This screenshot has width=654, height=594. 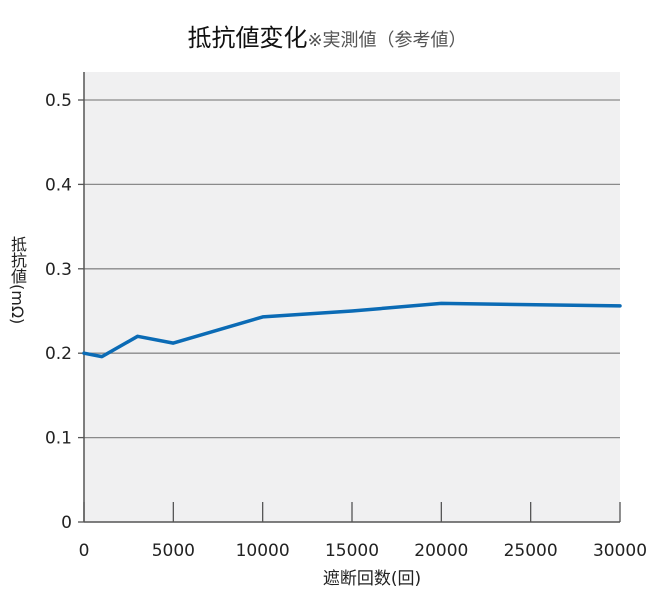 What do you see at coordinates (66, 523) in the screenshot?
I see `y-tick-label: 0` at bounding box center [66, 523].